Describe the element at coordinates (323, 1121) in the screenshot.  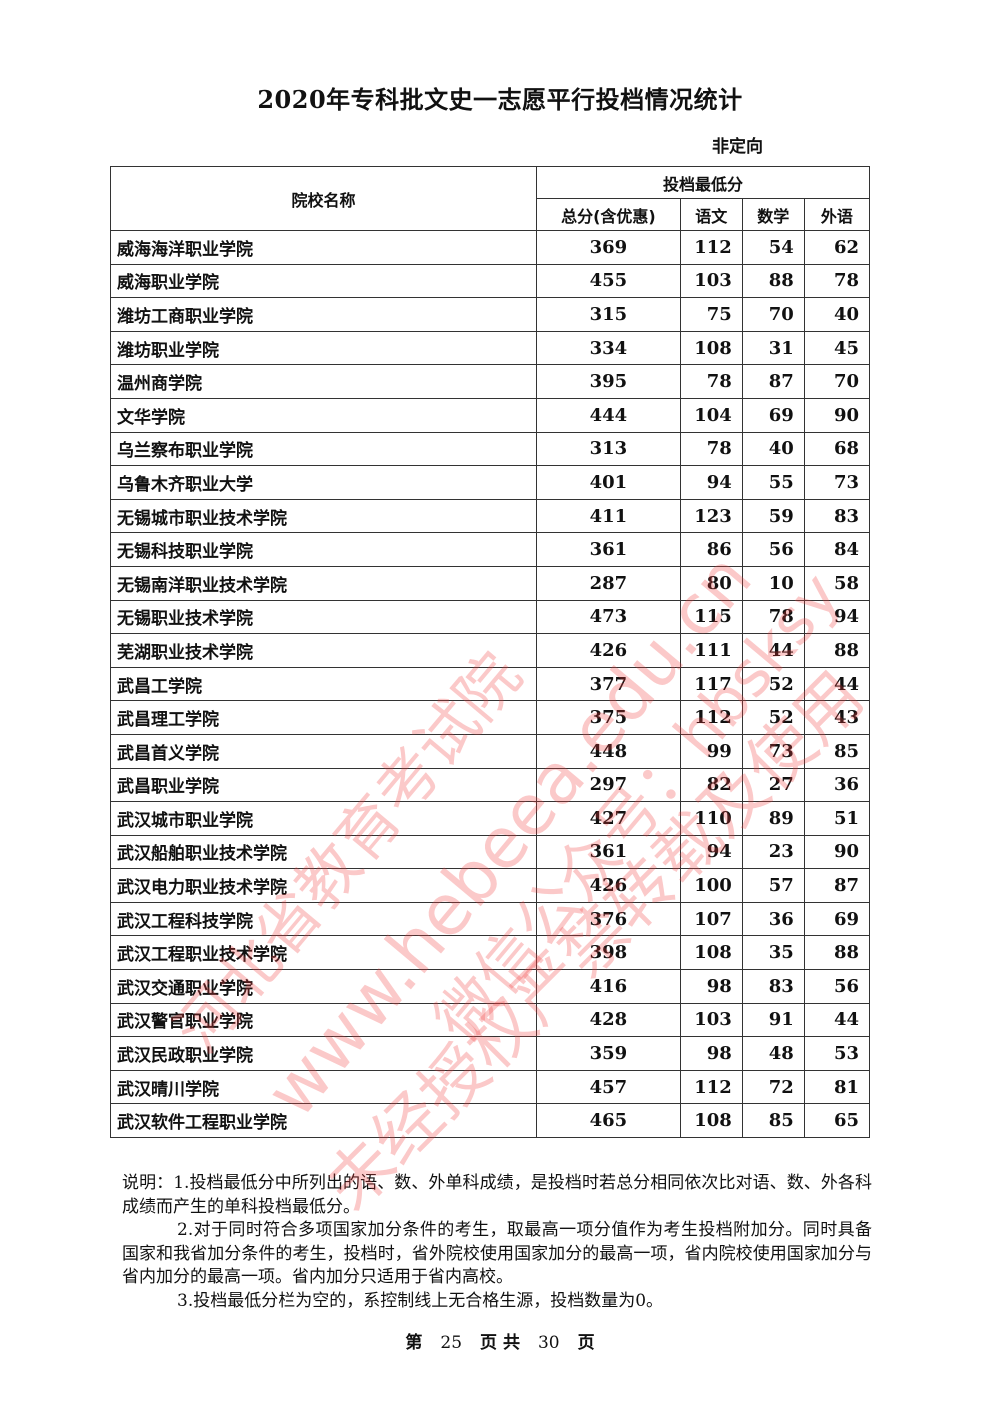
I see `school-name: 武汉软件工程职业学院` at that location.